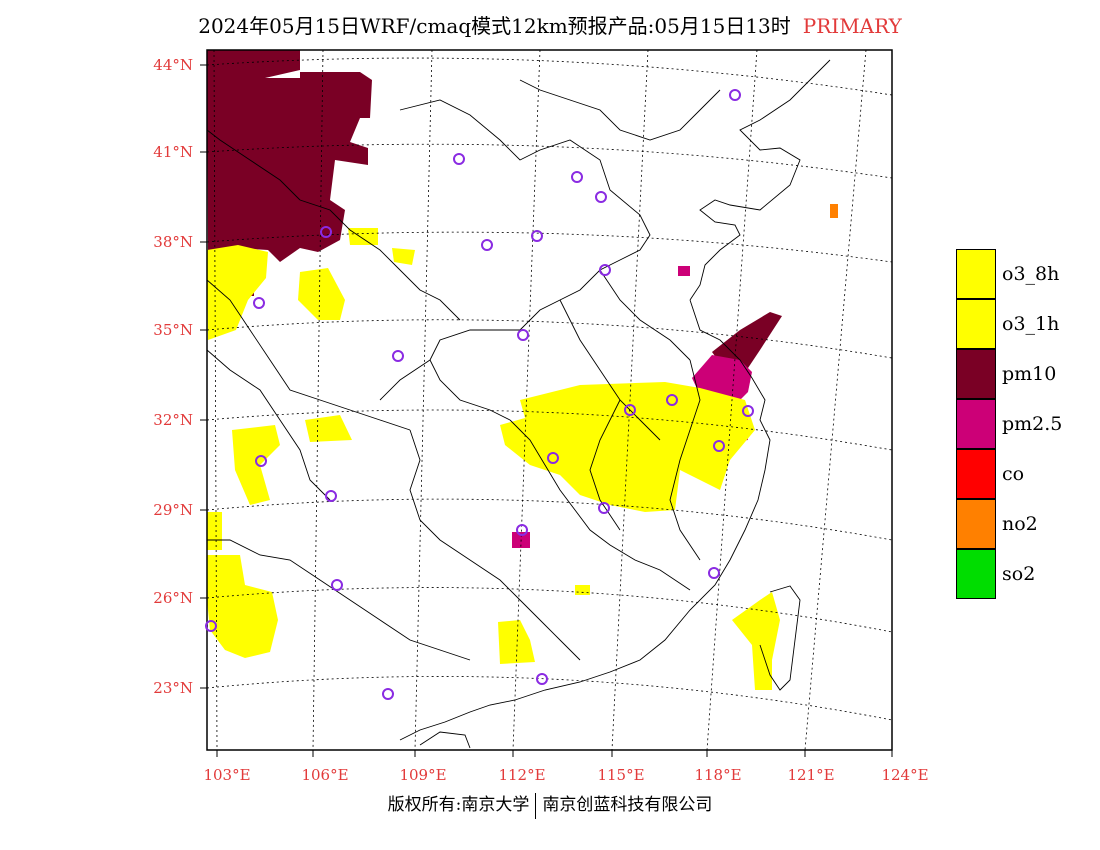 The height and width of the screenshot is (850, 1100). What do you see at coordinates (173, 152) in the screenshot?
I see `lat-label-41: 41°N` at bounding box center [173, 152].